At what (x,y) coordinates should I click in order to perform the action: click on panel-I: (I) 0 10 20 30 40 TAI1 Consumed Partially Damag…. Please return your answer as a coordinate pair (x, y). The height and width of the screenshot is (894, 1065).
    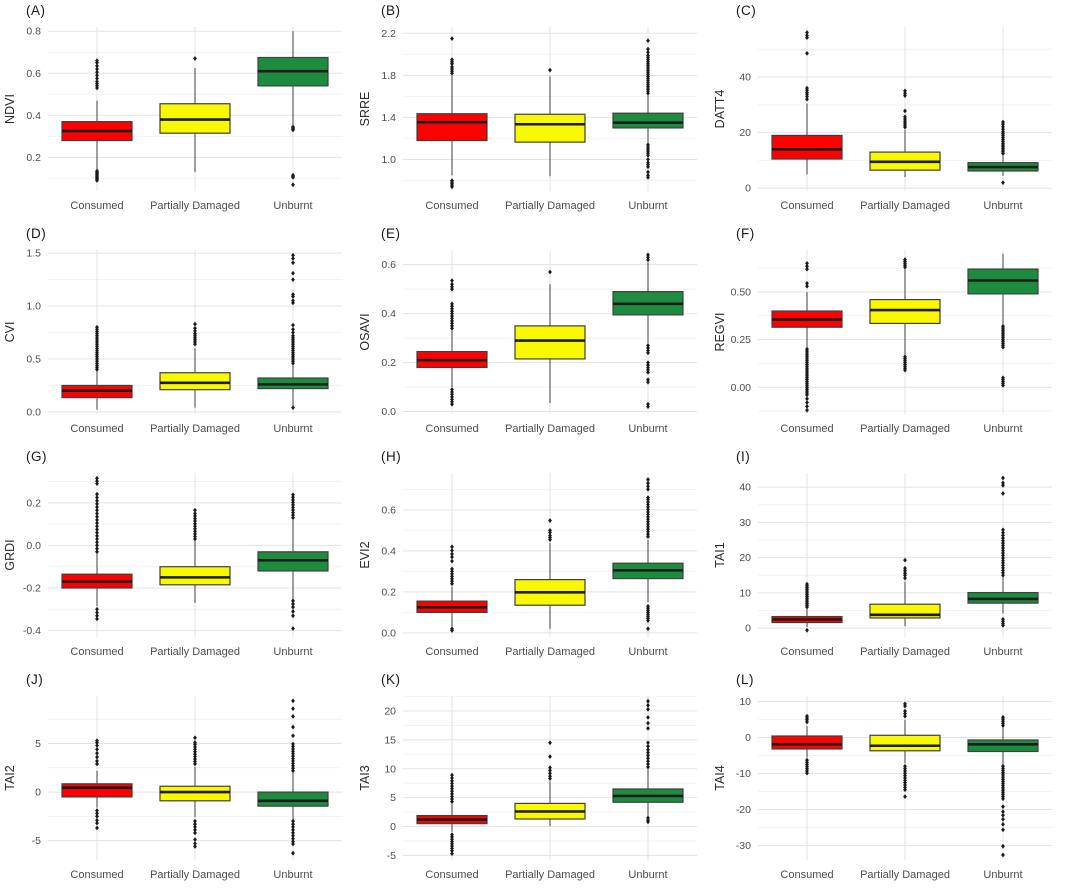
    Looking at the image, I should click on (887, 557).